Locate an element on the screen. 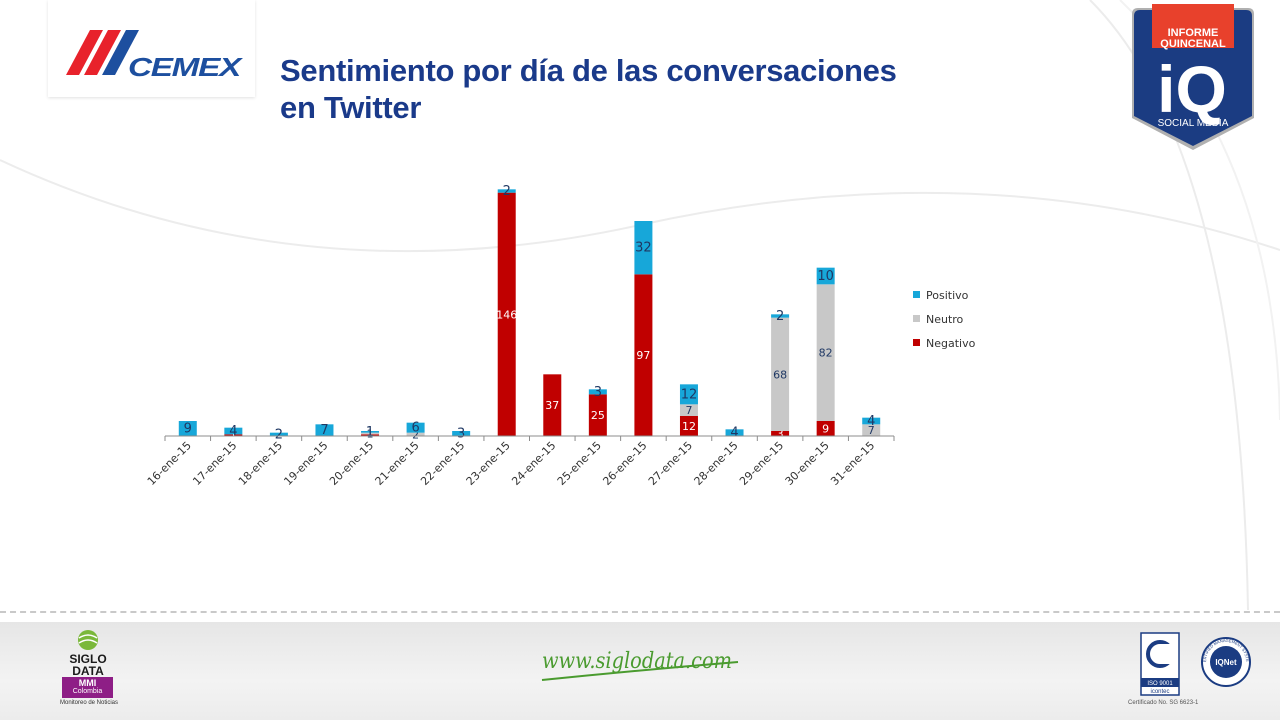 This screenshot has height=720, width=1280. data-label-neutro-30-ene-15: 82 is located at coordinates (826, 353).